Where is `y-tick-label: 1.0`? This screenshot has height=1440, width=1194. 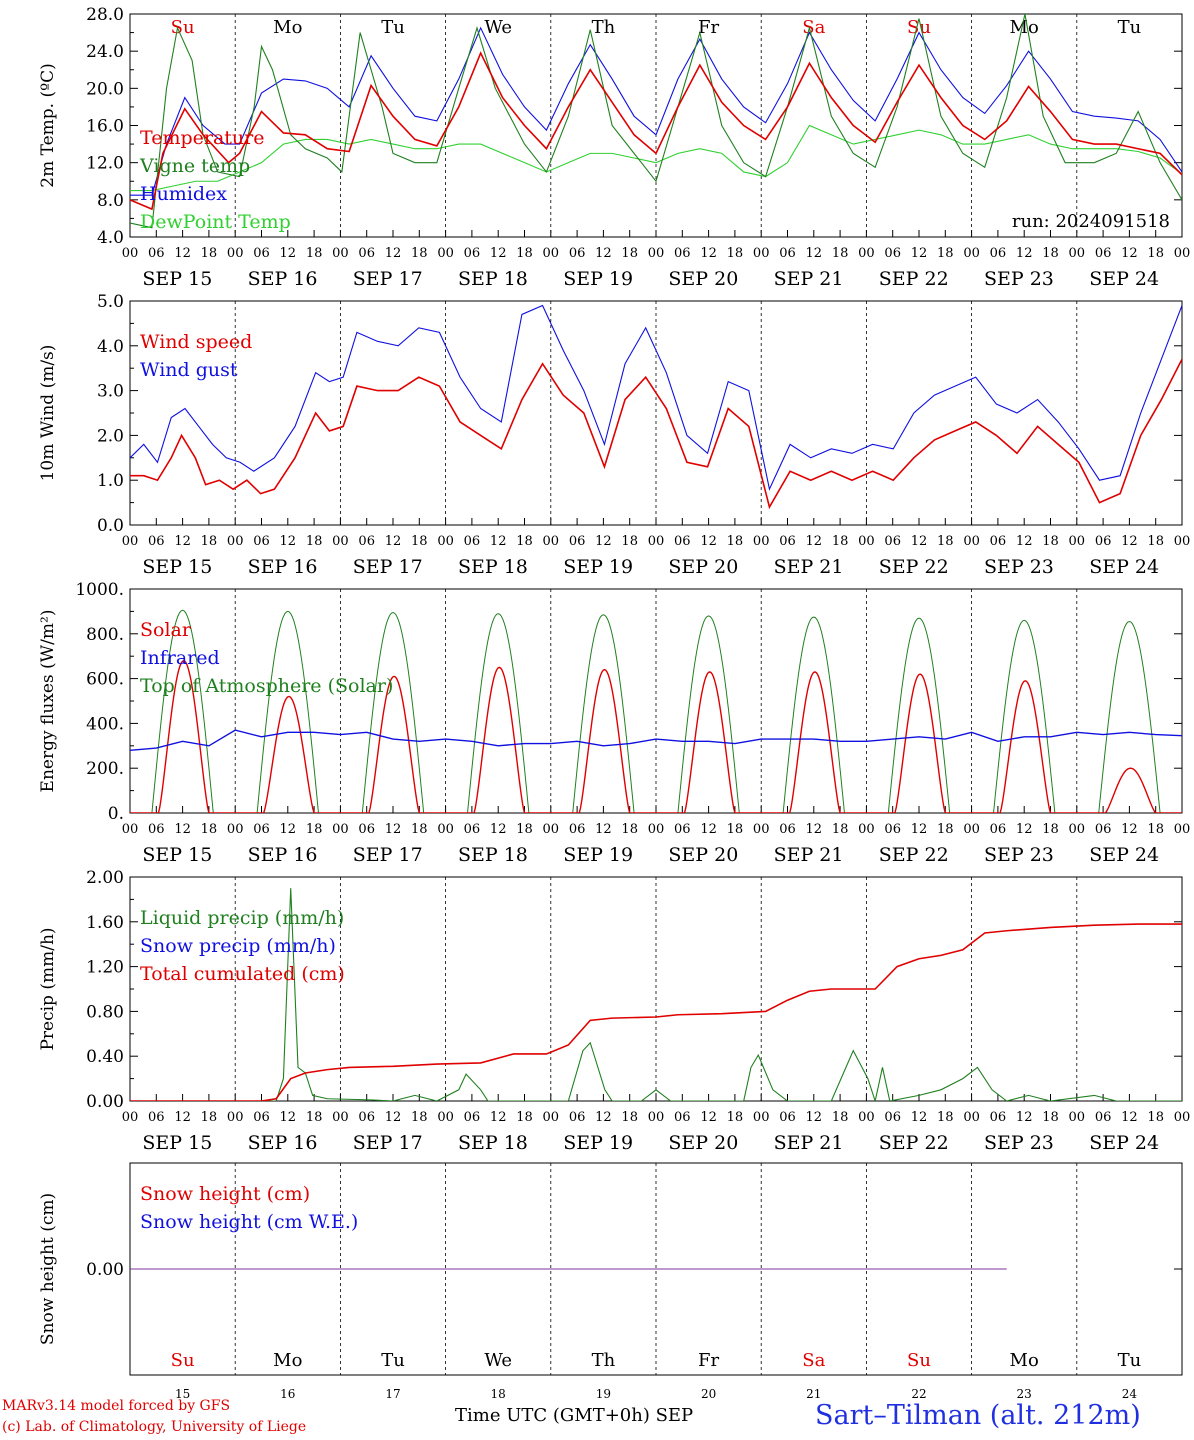 y-tick-label: 1.0 is located at coordinates (110, 481).